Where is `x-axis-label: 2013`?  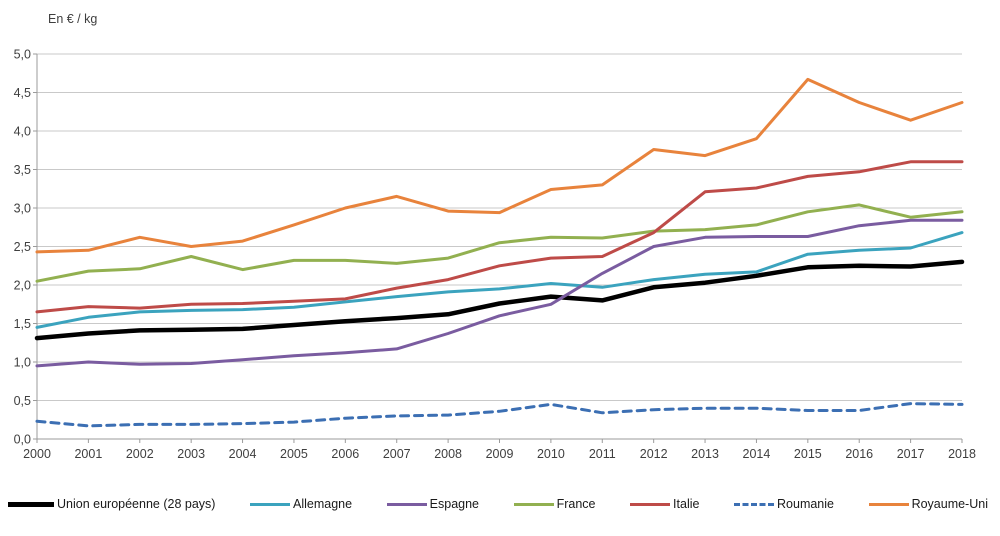 x-axis-label: 2013 is located at coordinates (705, 454).